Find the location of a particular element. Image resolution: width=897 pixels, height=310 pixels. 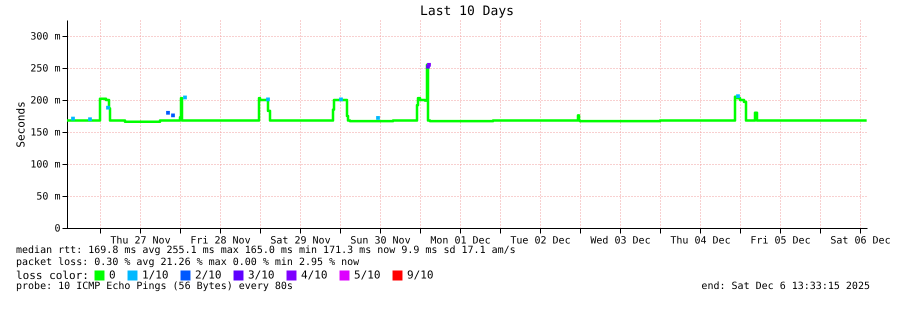

x-tick-label: Wed 03 Dec is located at coordinates (620, 241).